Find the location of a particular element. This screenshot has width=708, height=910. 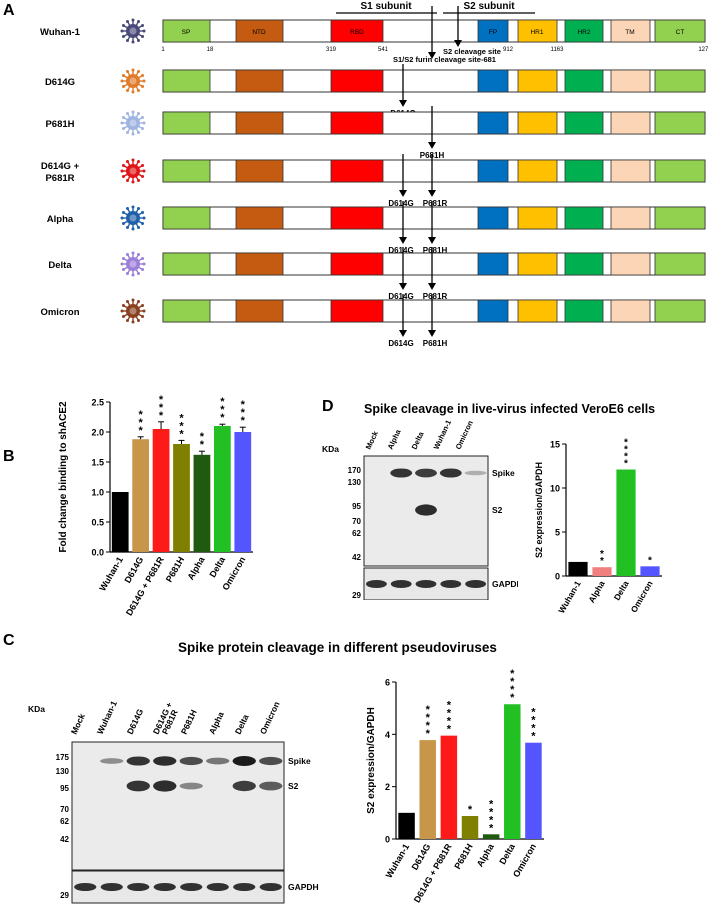

mw-marker: 95 is located at coordinates (64, 788).